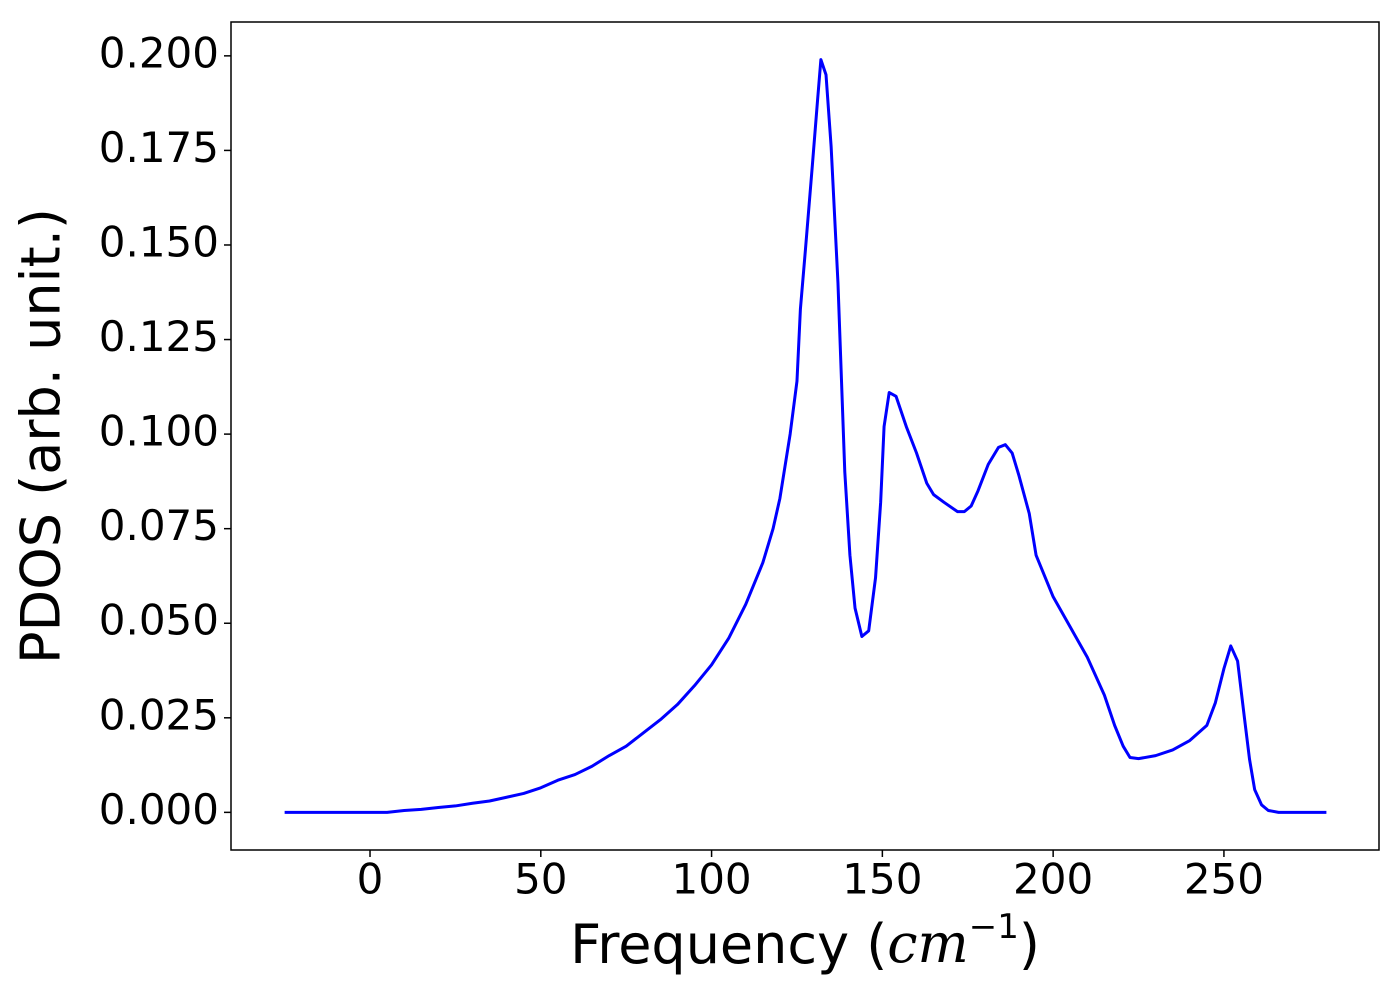 The width and height of the screenshot is (1400, 1000). Describe the element at coordinates (159, 525) in the screenshot. I see `y-tick-label: 0.075` at that location.